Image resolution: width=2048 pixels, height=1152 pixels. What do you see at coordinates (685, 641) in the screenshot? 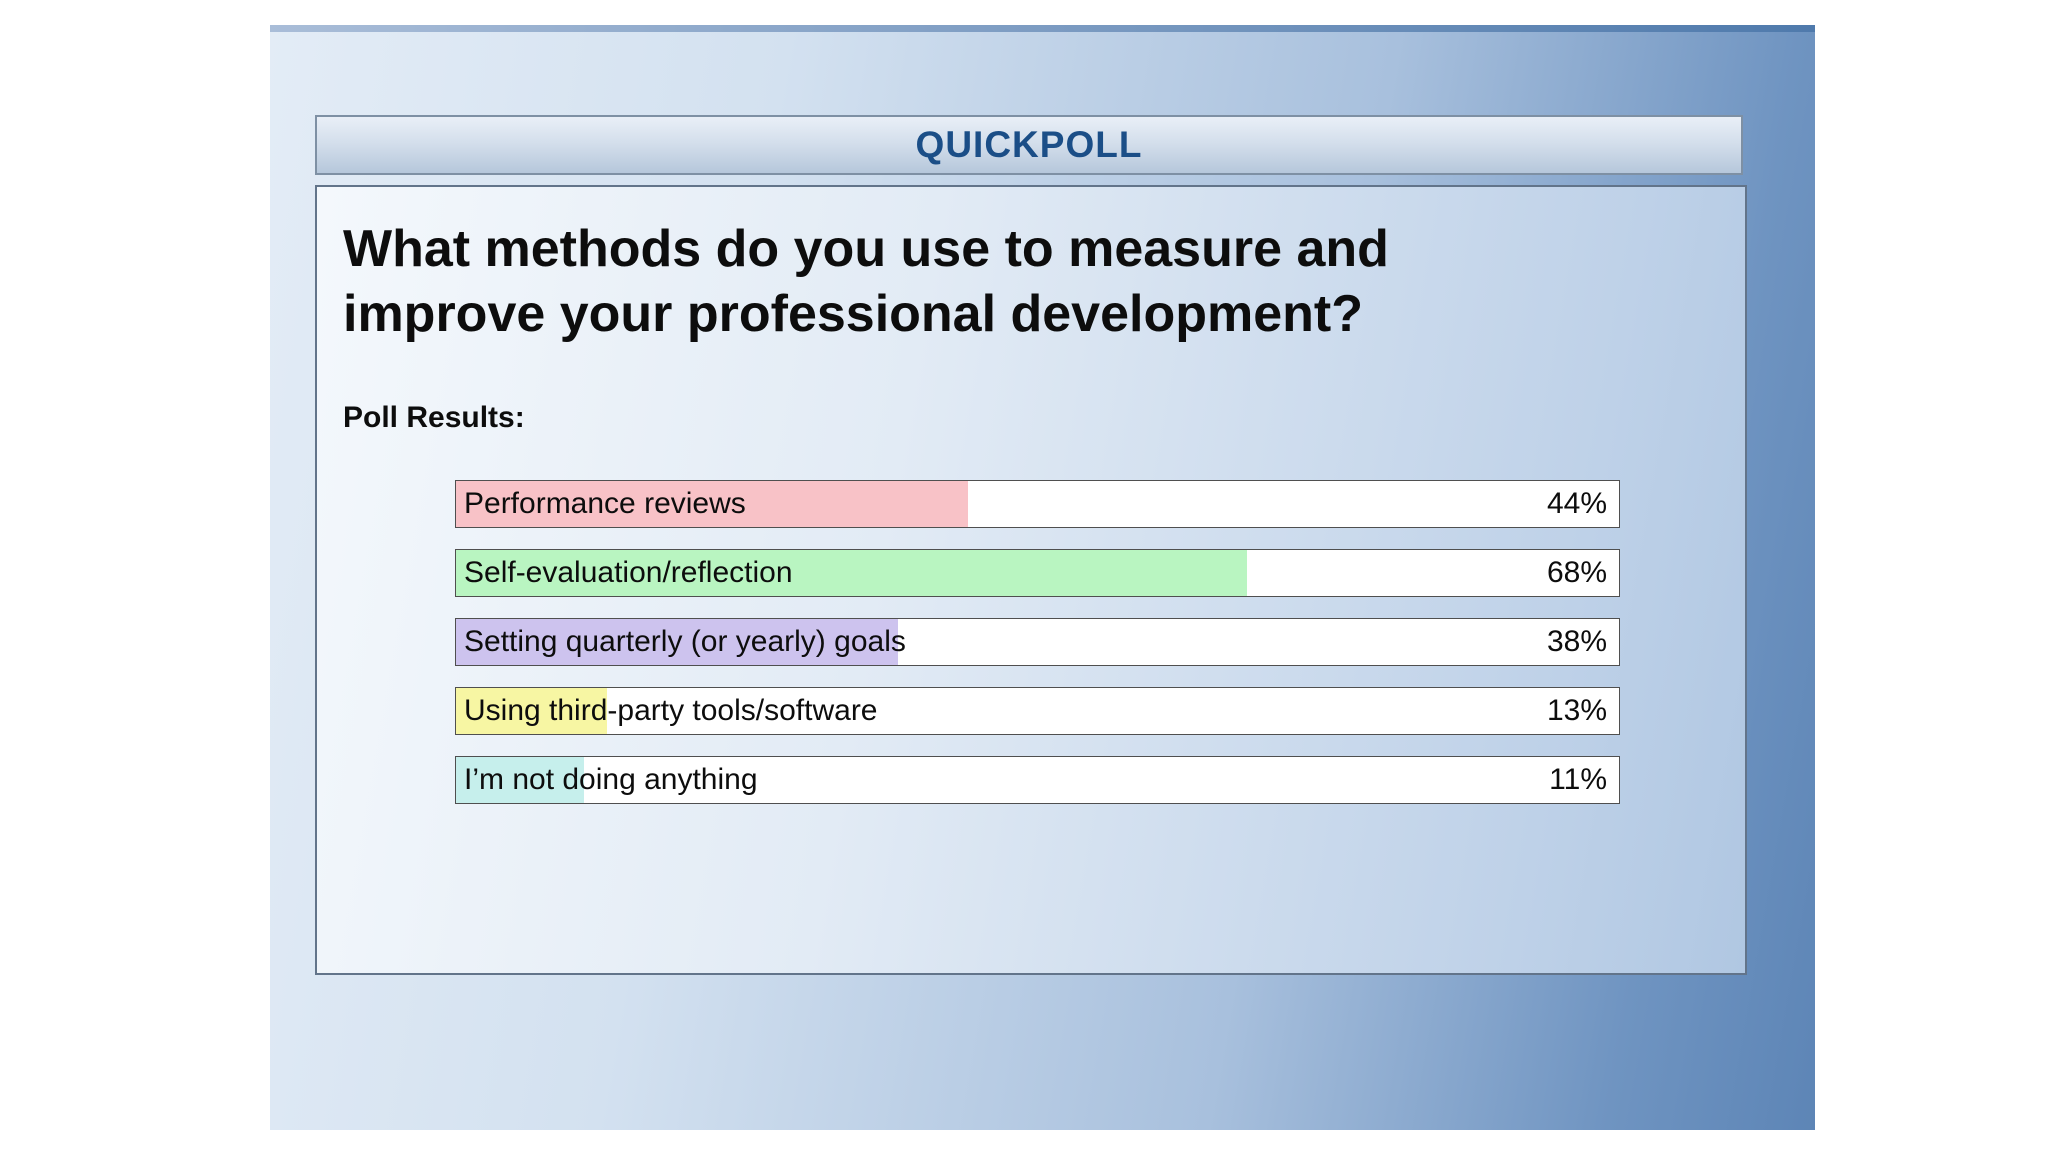
I see `poll-option-label: Setting quarterly (or yearly) goals` at bounding box center [685, 641].